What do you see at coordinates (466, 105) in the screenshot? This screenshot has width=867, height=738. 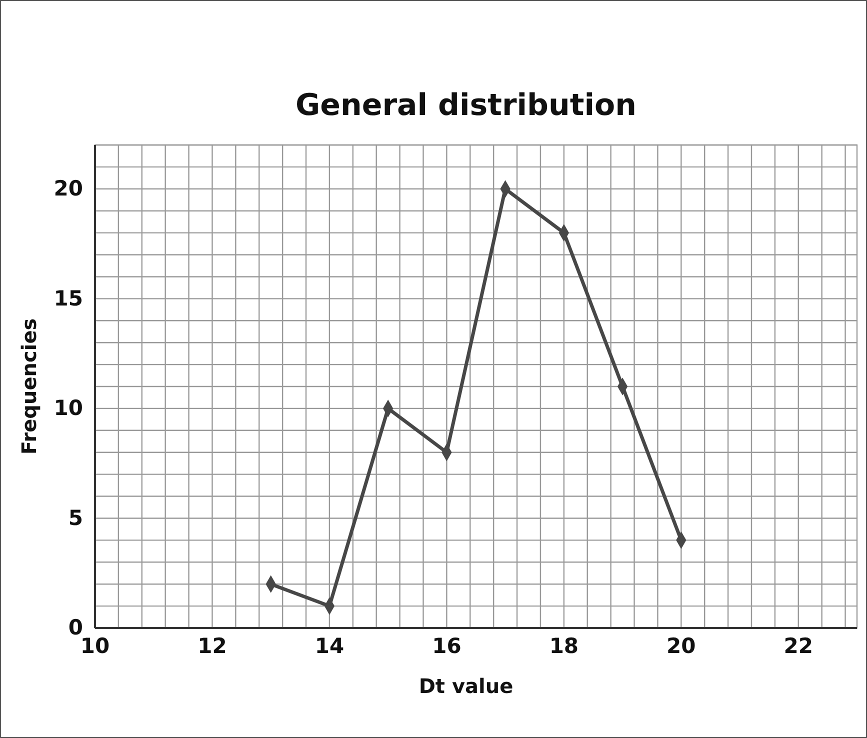 I see `chart-title: General distribution` at bounding box center [466, 105].